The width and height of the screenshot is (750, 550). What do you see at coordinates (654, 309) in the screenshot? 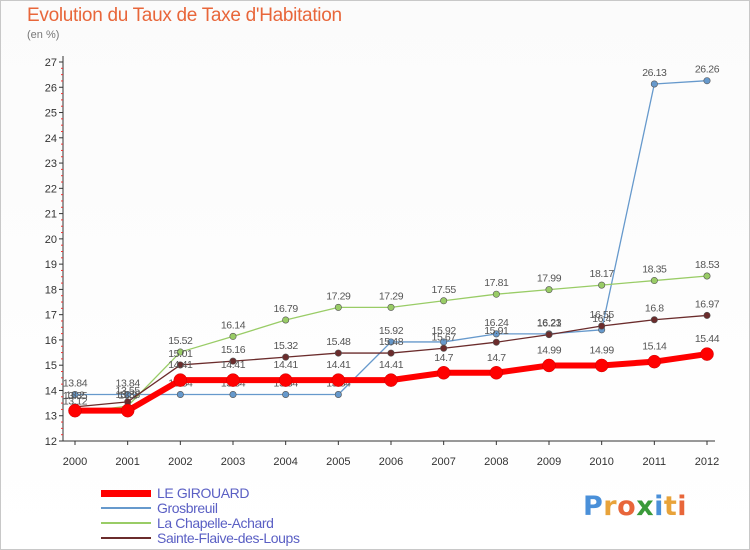
I see `data-label-sainte-flaive-des-loups: 16.8` at bounding box center [654, 309].